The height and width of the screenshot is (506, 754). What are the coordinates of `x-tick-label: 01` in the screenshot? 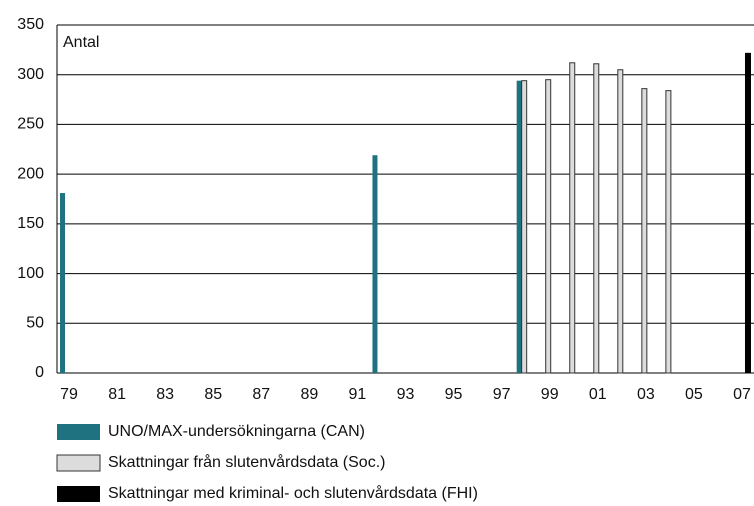 It's located at (598, 394).